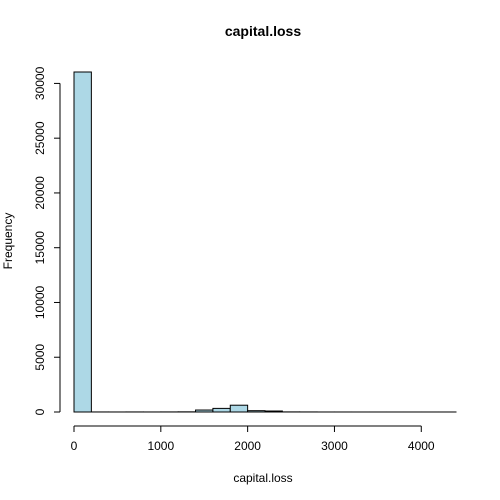  I want to click on x-tick-label: 2000, so click(247, 446).